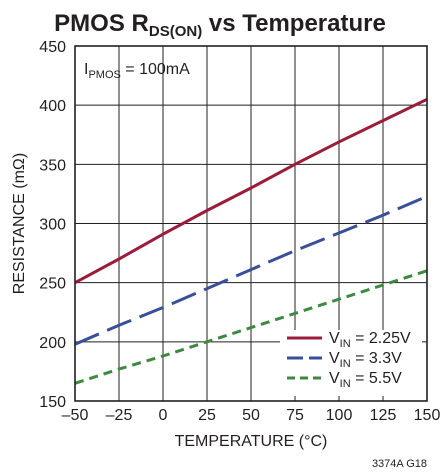 This screenshot has height=476, width=441. Describe the element at coordinates (52, 47) in the screenshot. I see `y-tick-label: 450` at that location.